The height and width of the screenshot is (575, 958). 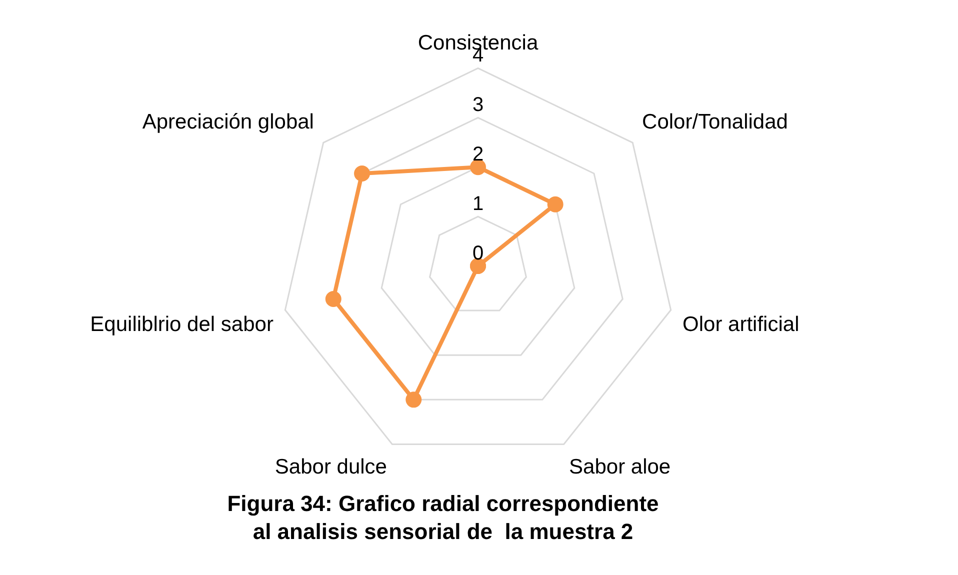 What do you see at coordinates (330, 466) in the screenshot?
I see `spoke-label: Sabor dulce` at bounding box center [330, 466].